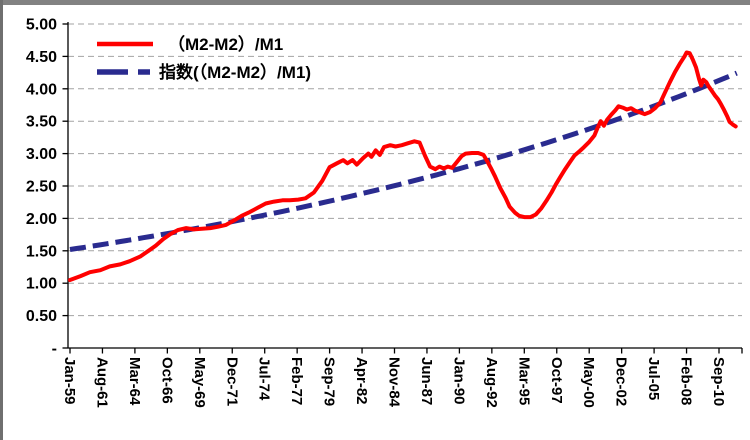  I want to click on window-left-edge, so click(1, 220).